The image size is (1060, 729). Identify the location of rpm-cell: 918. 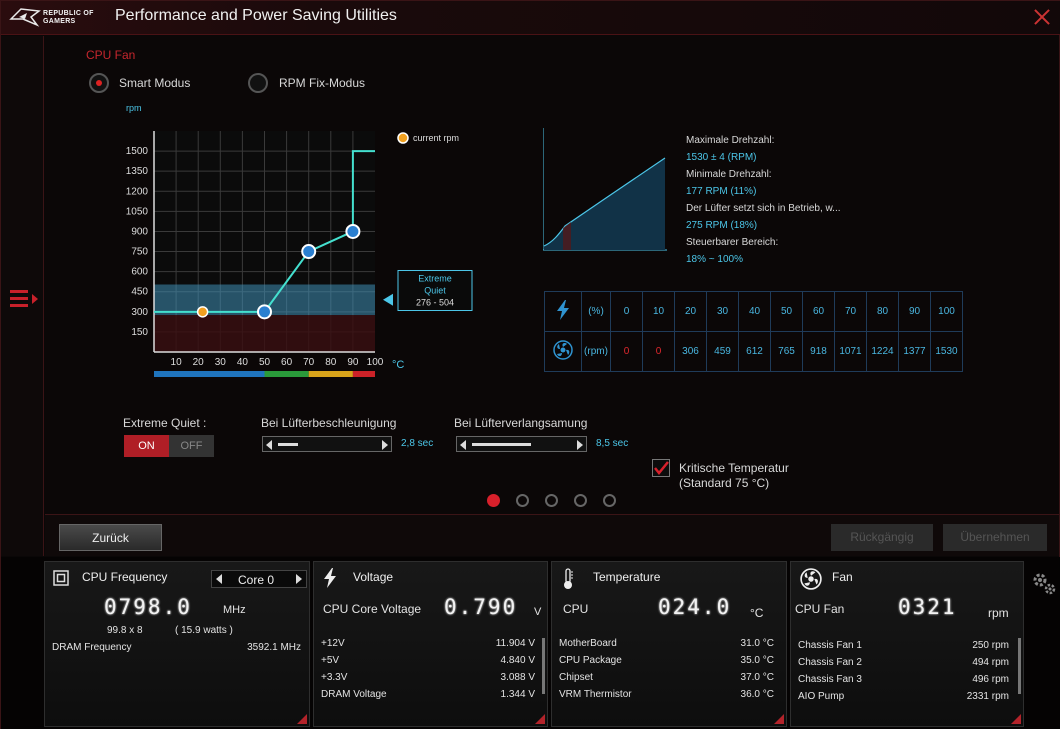
(818, 351).